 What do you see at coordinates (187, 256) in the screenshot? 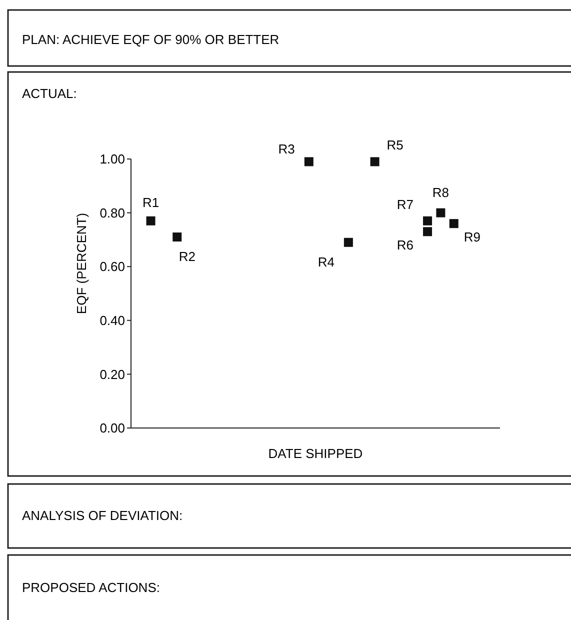
I see `series-label: R2` at bounding box center [187, 256].